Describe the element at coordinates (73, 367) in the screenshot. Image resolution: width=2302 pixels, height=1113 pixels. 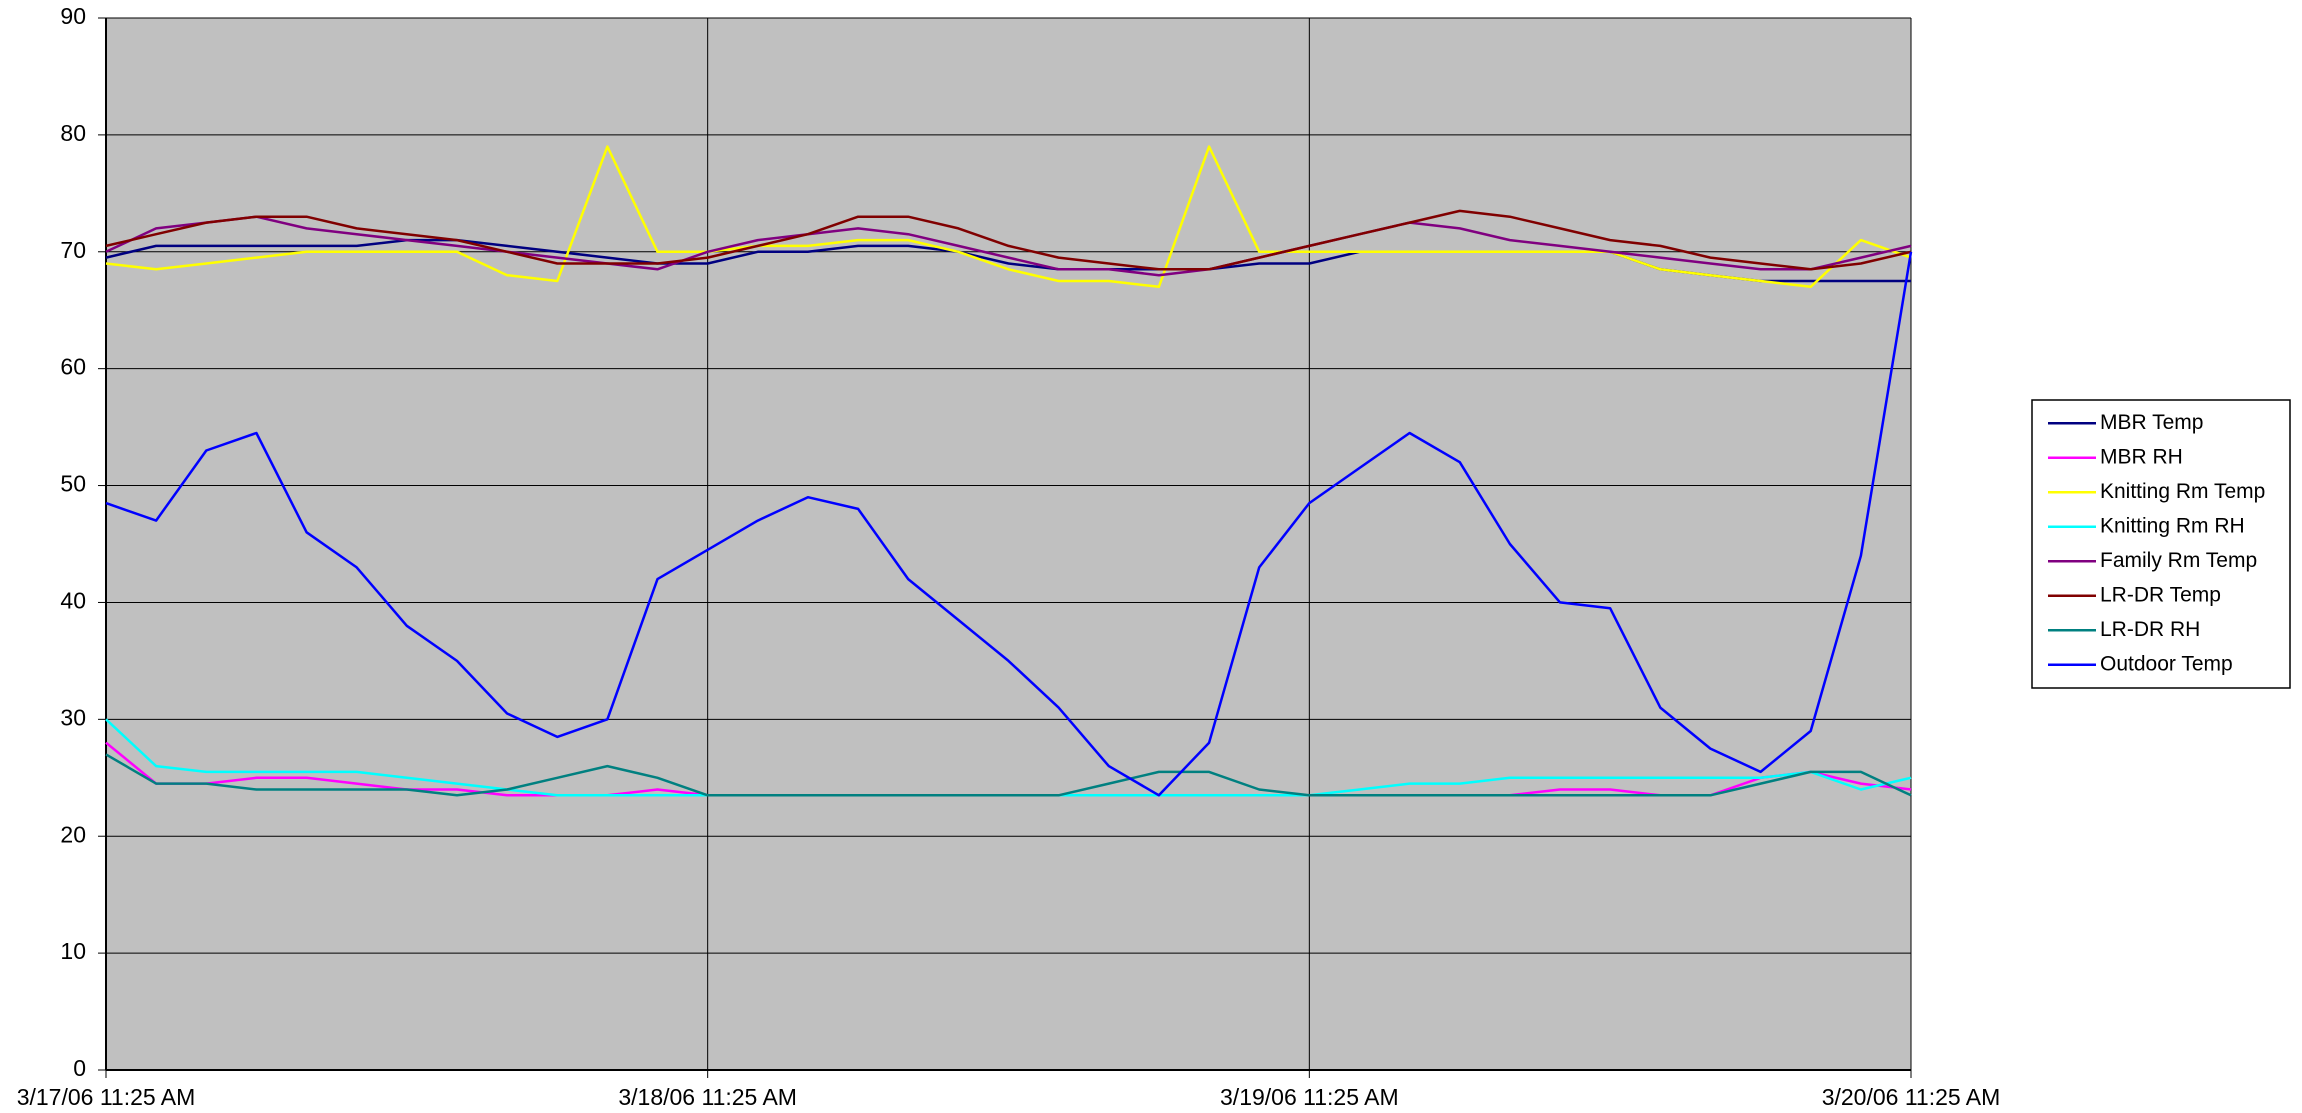
I see `y-tick-label: 60` at that location.